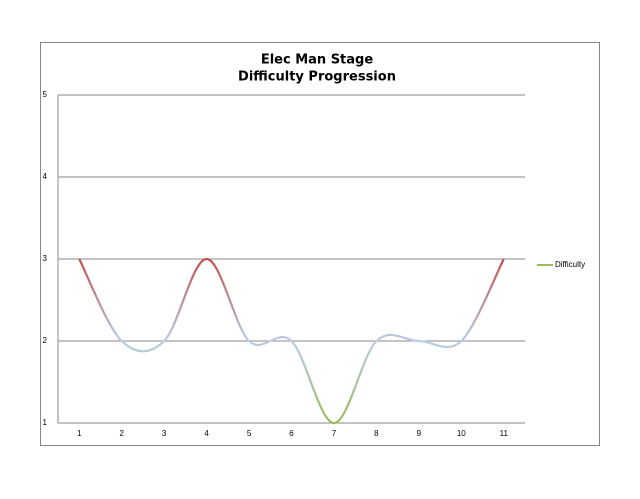  I want to click on y-tick-label: 4, so click(45, 176).